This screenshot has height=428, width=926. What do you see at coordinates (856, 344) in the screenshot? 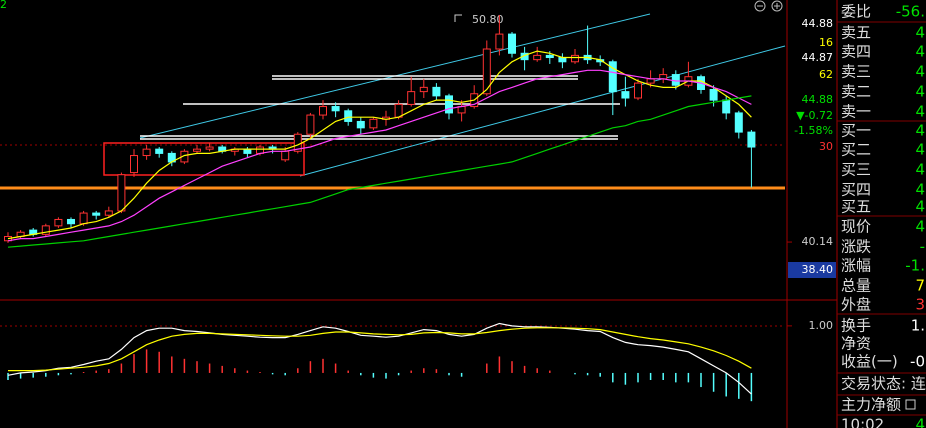
I see `quote-label: 净资` at bounding box center [856, 344].